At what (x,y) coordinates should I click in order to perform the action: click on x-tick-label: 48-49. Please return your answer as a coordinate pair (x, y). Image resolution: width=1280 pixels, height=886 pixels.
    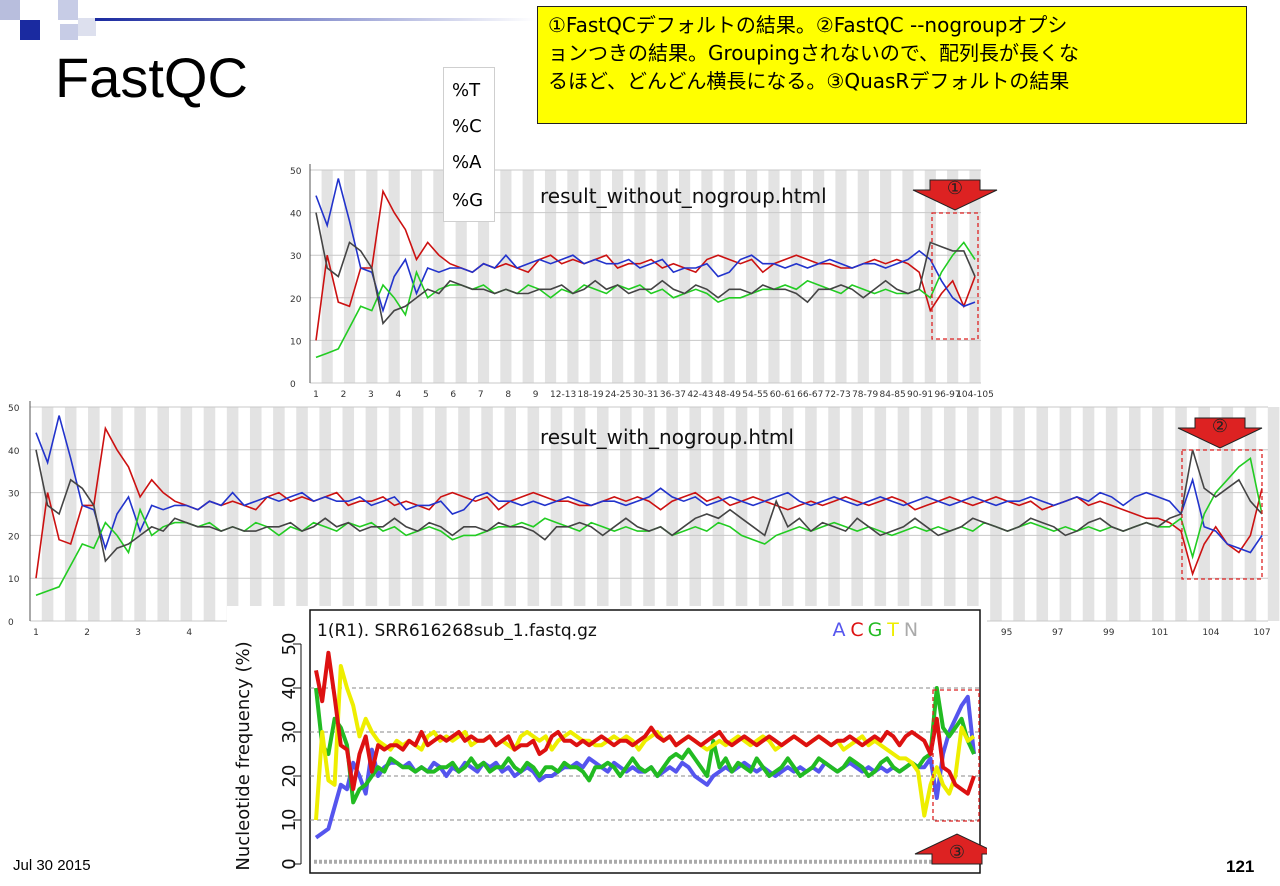
    Looking at the image, I should click on (728, 395).